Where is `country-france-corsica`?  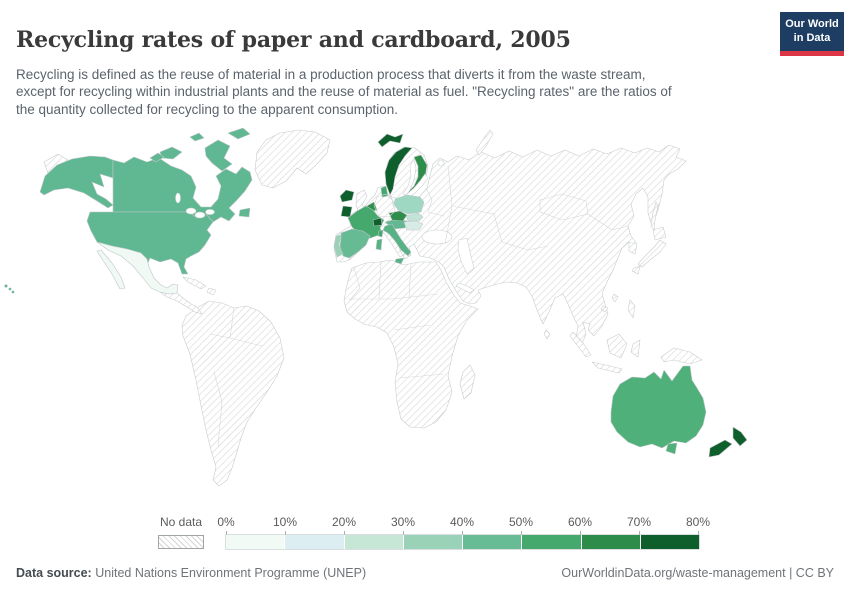 country-france-corsica is located at coordinates (380, 233).